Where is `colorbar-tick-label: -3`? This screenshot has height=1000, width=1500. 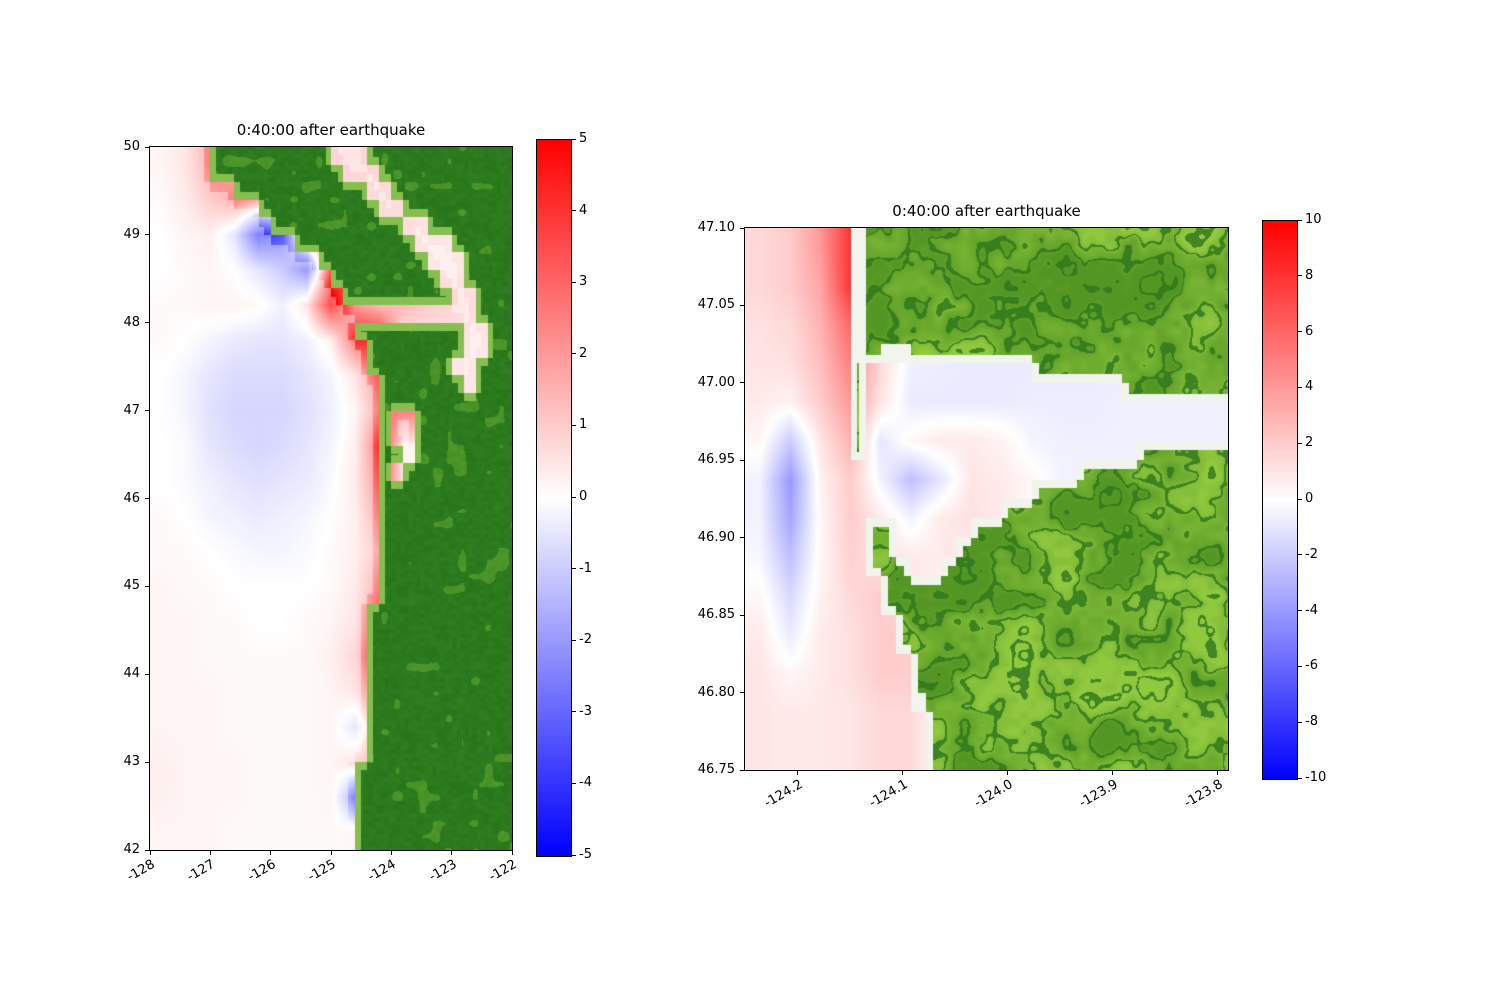
colorbar-tick-label: -3 is located at coordinates (585, 711).